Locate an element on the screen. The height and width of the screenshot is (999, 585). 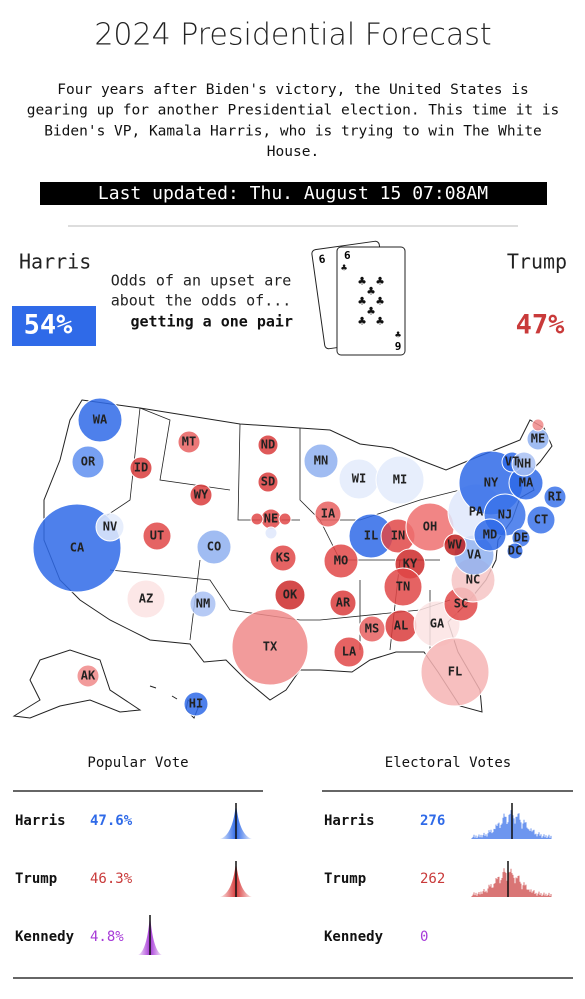
state-label: AK is located at coordinates (88, 676).